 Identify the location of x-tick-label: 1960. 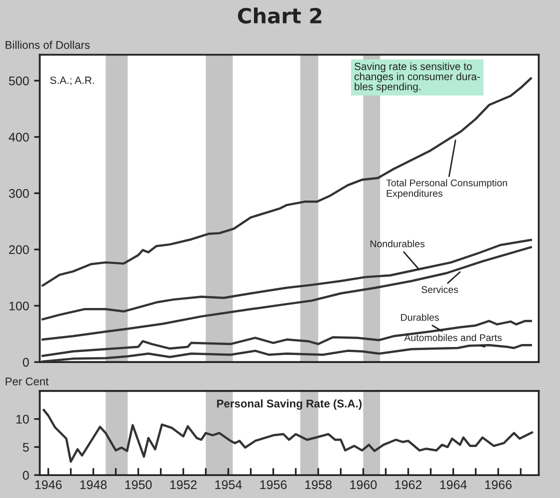
(363, 485).